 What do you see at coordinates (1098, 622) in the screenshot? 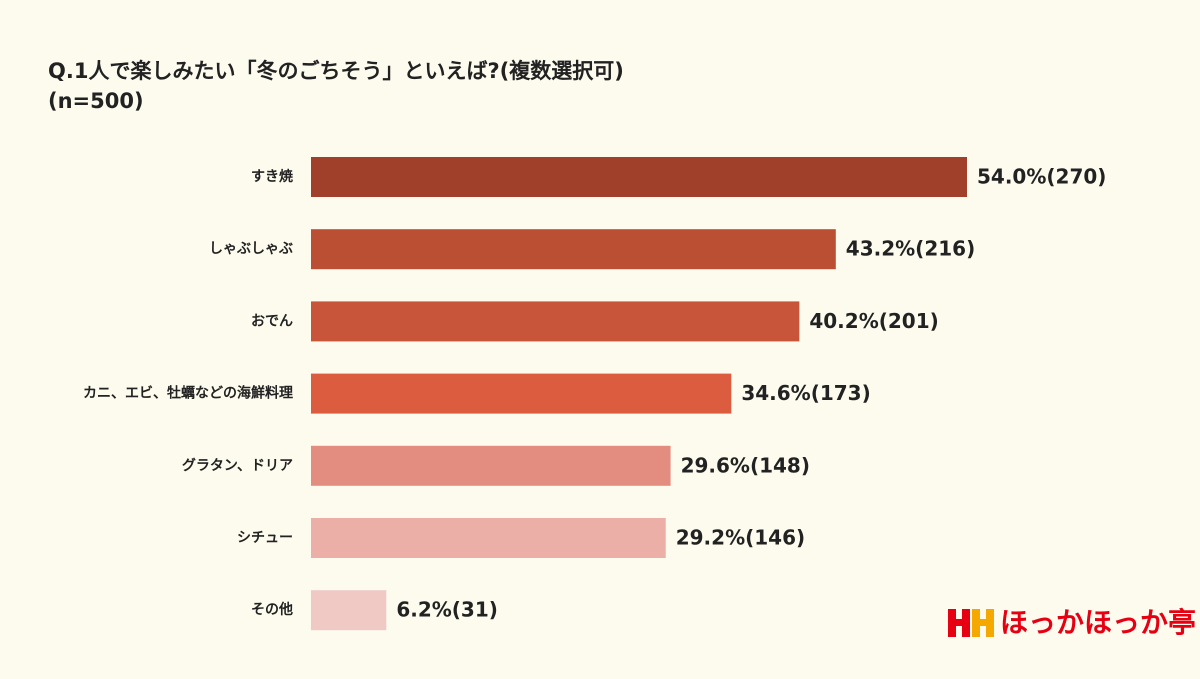
I see `logo-text: ほっかほっか亭` at bounding box center [1098, 622].